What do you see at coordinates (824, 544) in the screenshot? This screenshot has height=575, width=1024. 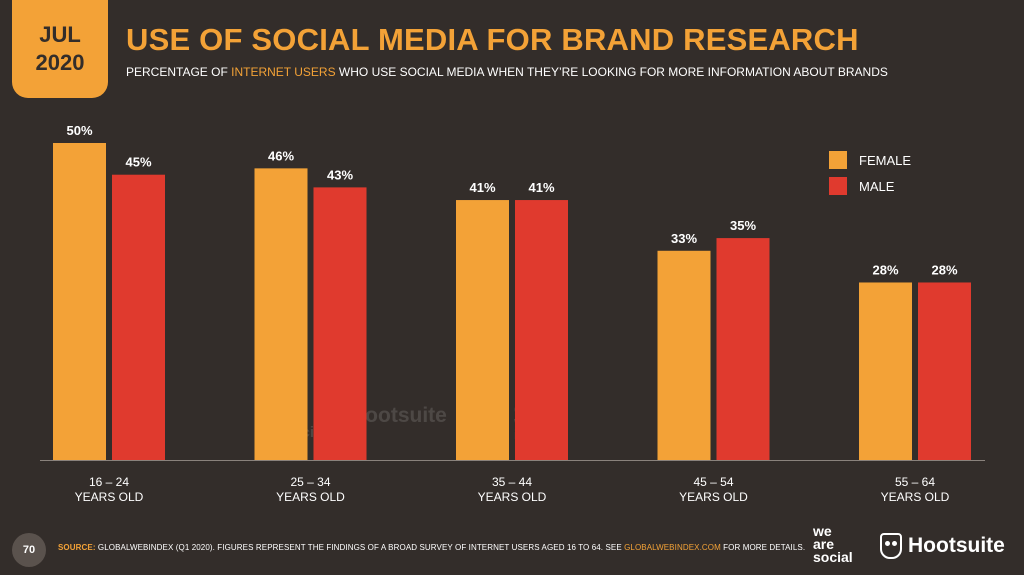 I see `logo-was-line: are` at bounding box center [824, 544].